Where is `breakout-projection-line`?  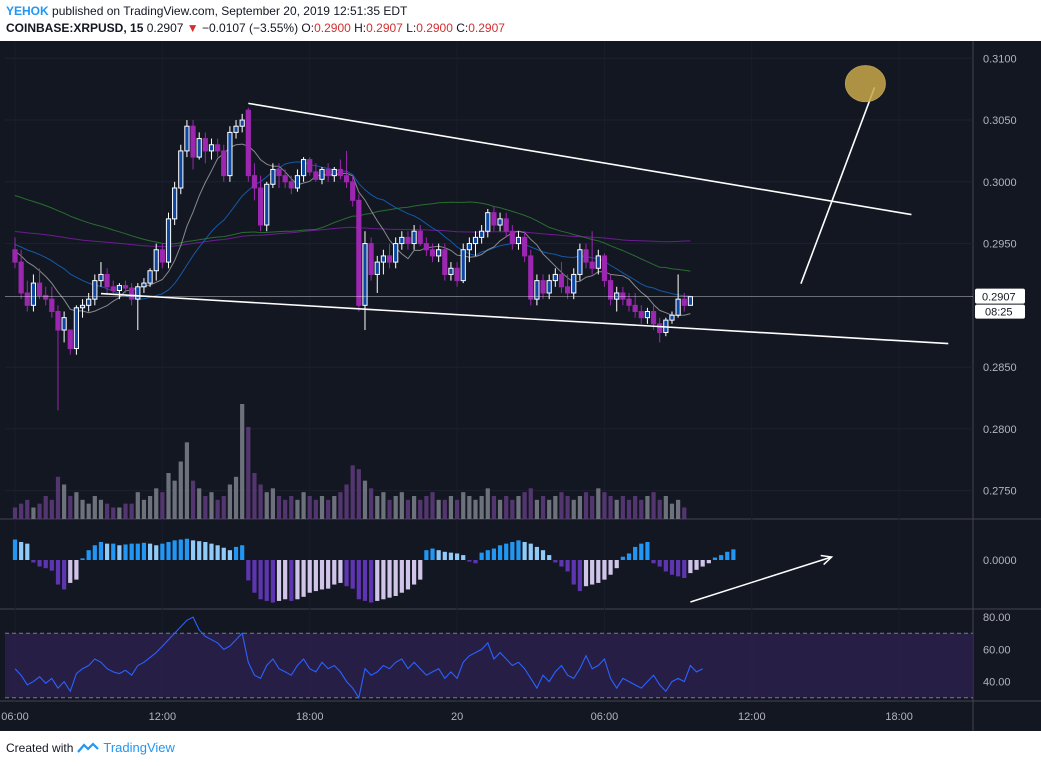 breakout-projection-line is located at coordinates (838, 185).